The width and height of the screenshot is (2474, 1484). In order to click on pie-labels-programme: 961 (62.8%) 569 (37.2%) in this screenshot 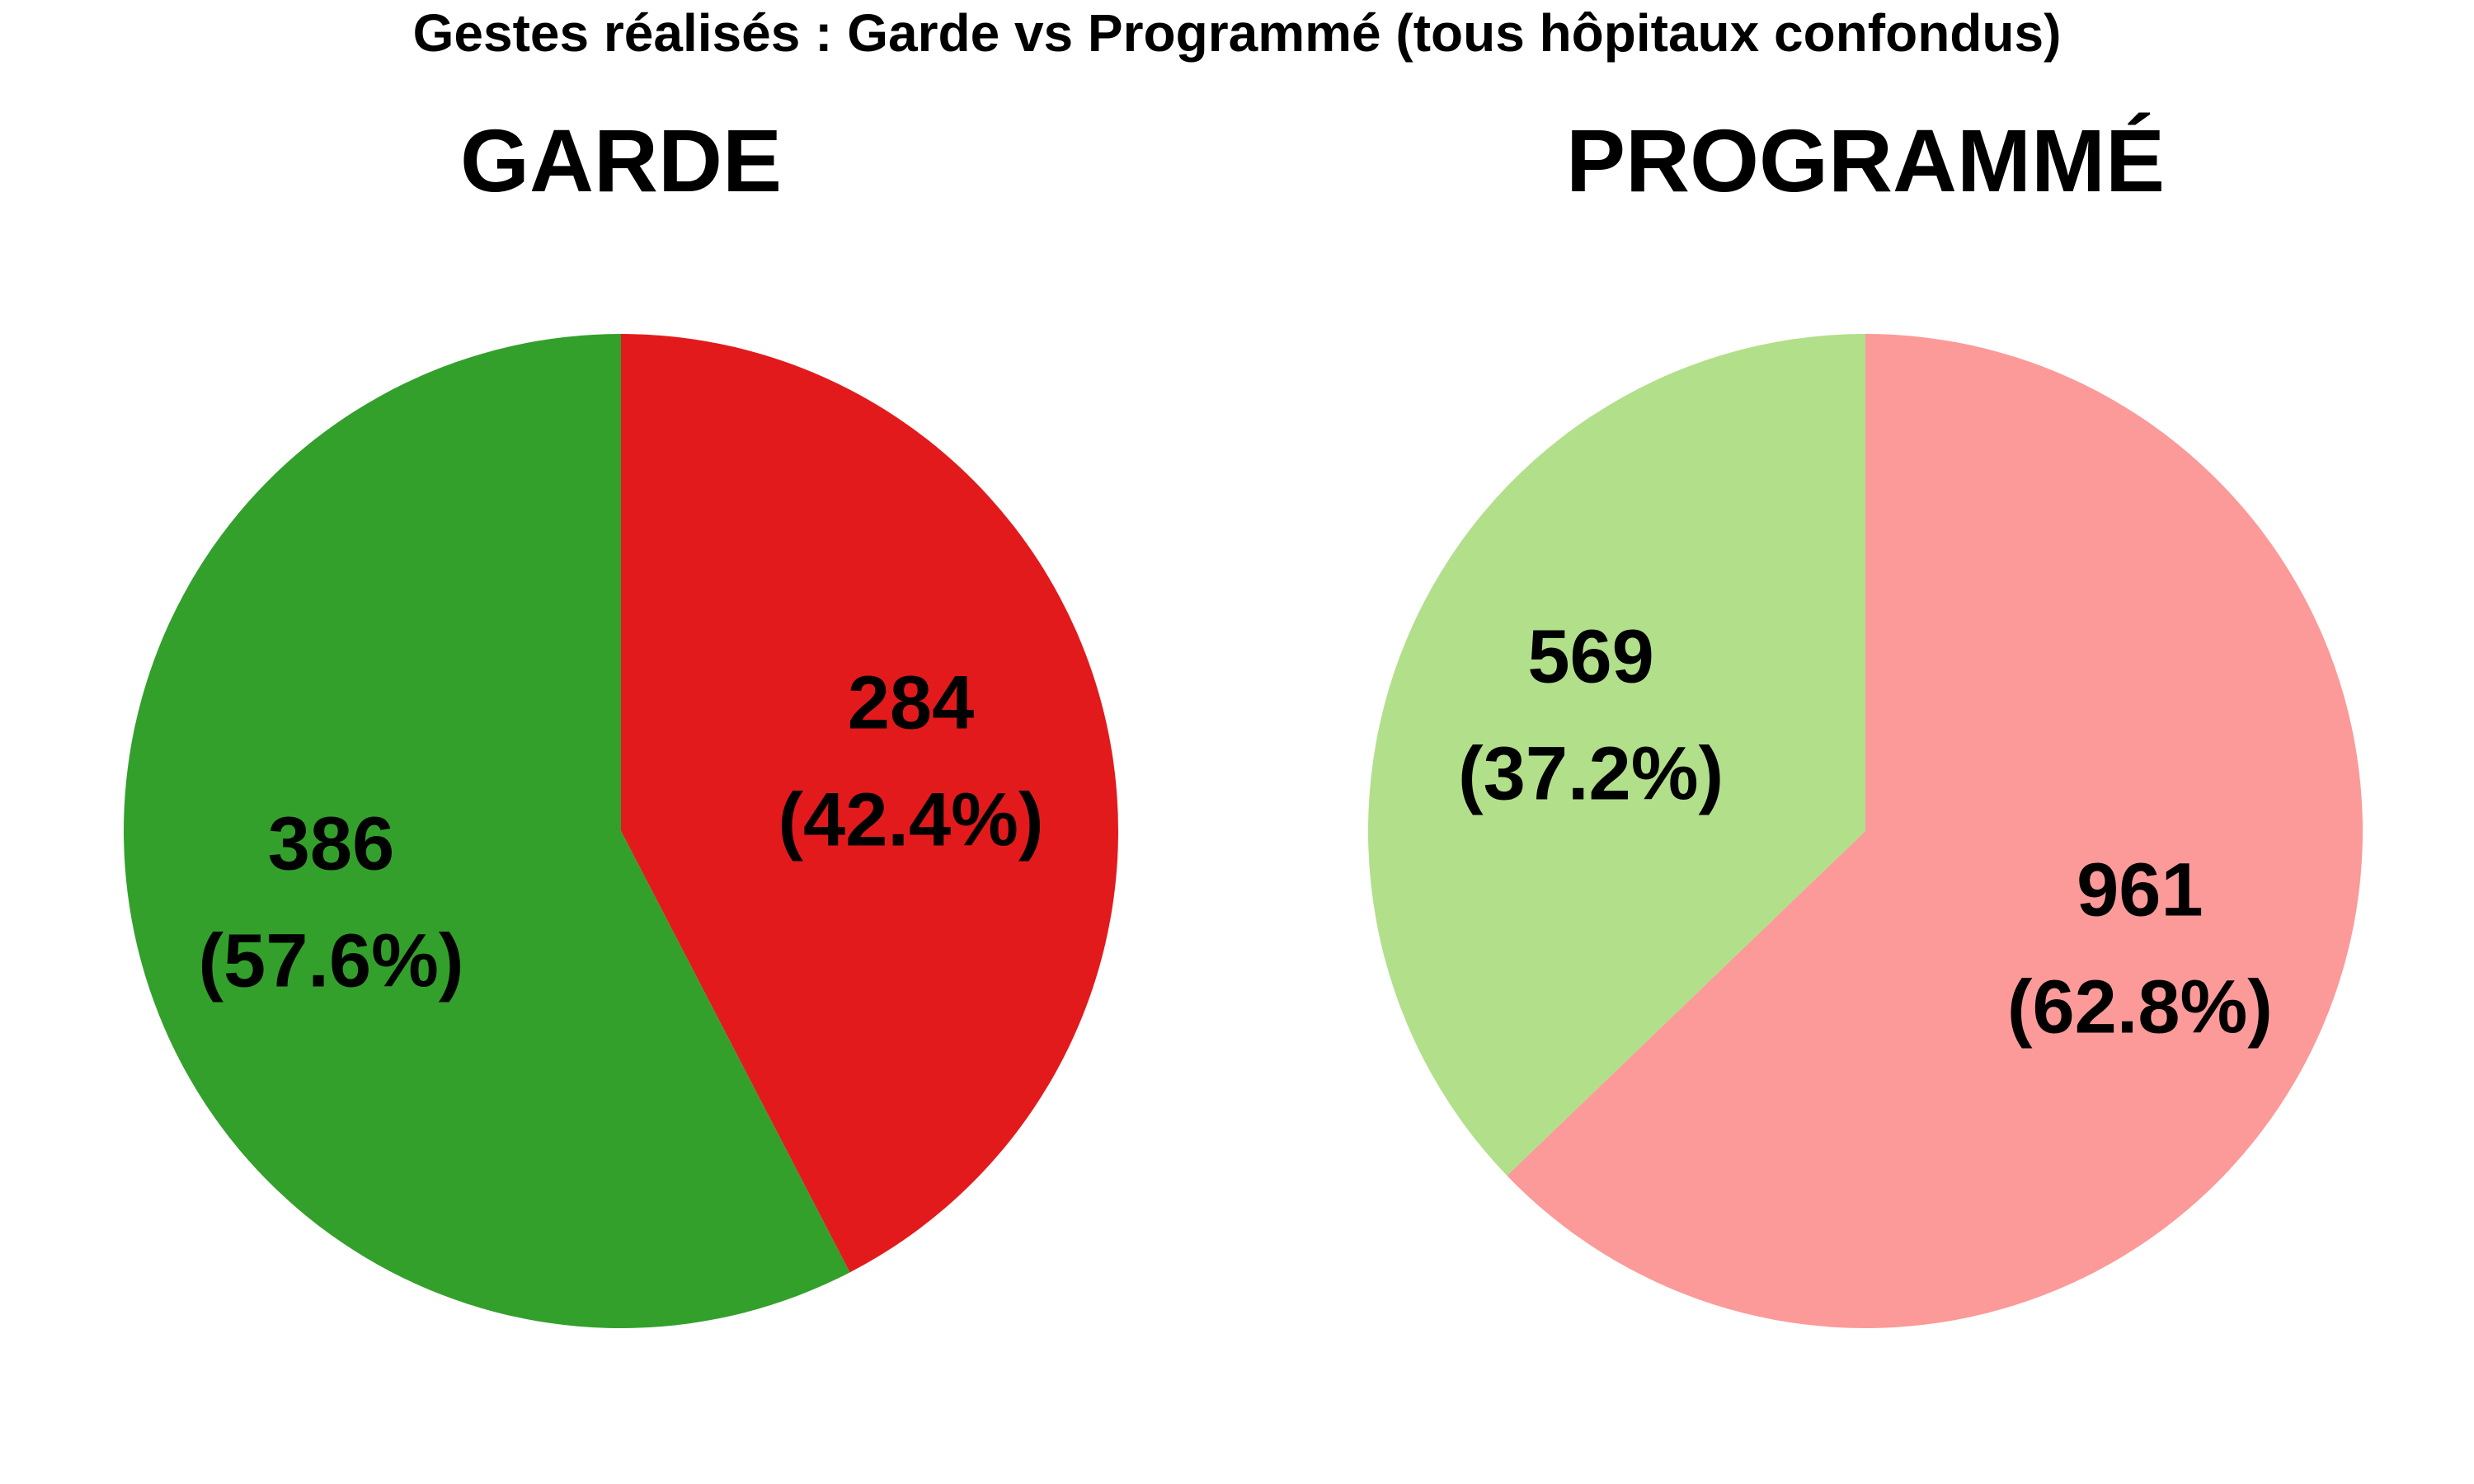, I will do `click(1865, 831)`.